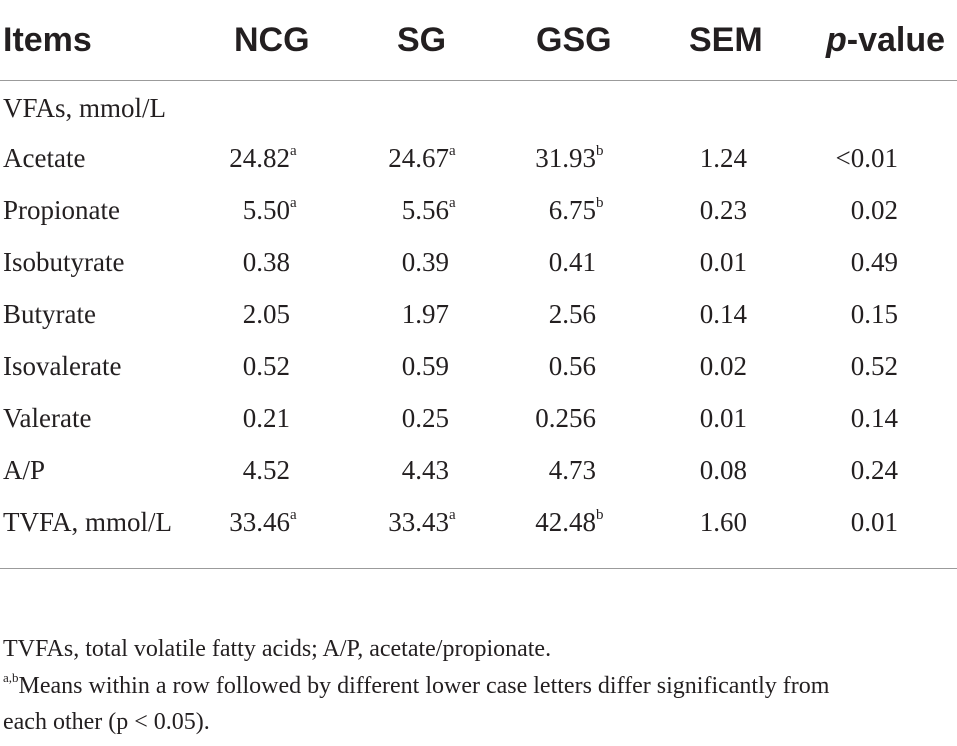  Describe the element at coordinates (425, 314) in the screenshot. I see `cell-sg-value: 1.97` at that location.